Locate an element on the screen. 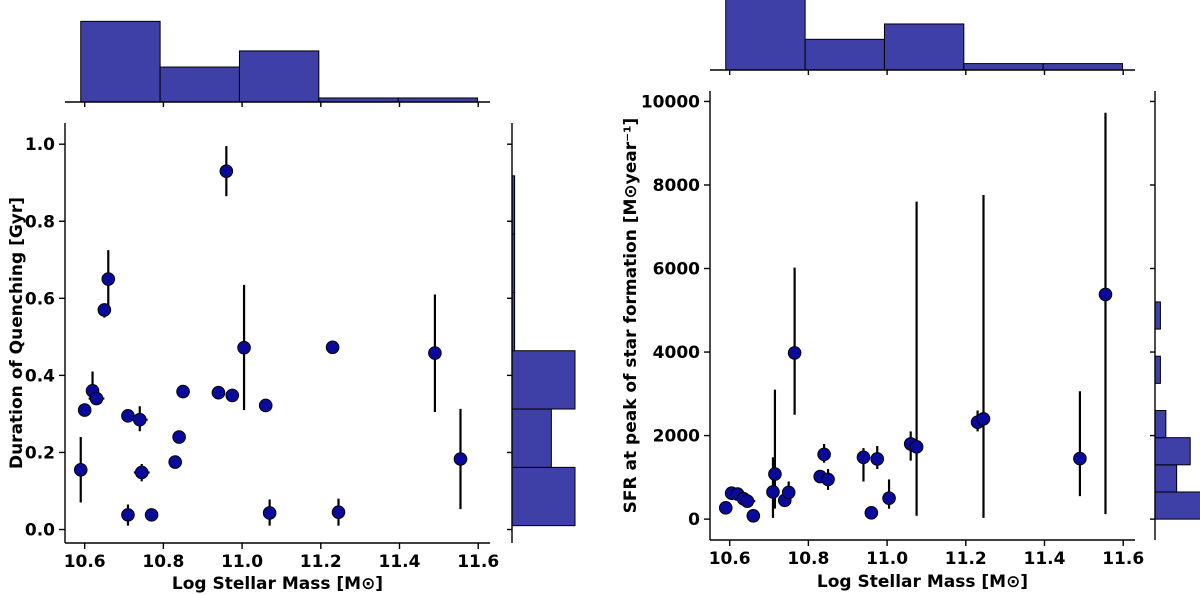  y-tick-label: 2000 is located at coordinates (676, 437).